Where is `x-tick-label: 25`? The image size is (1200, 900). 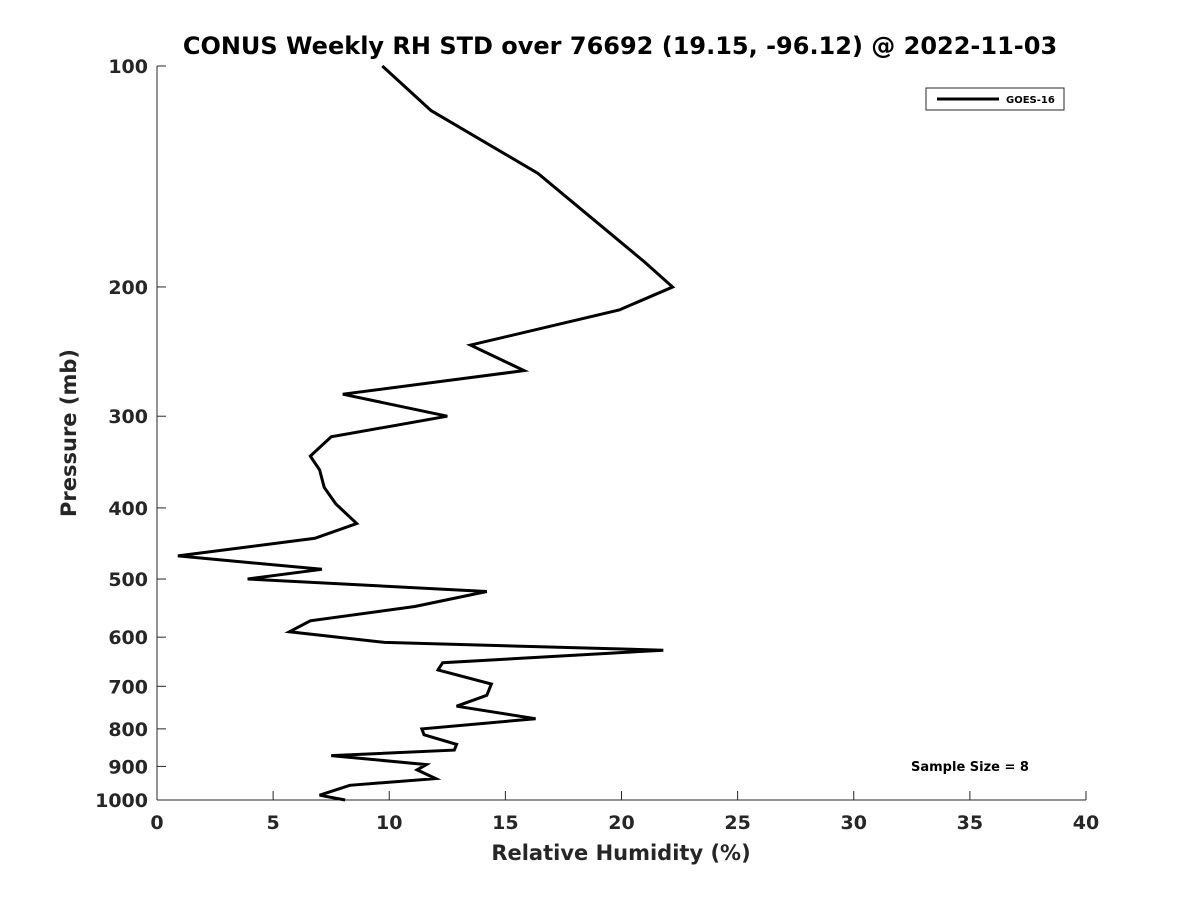
x-tick-label: 25 is located at coordinates (737, 823).